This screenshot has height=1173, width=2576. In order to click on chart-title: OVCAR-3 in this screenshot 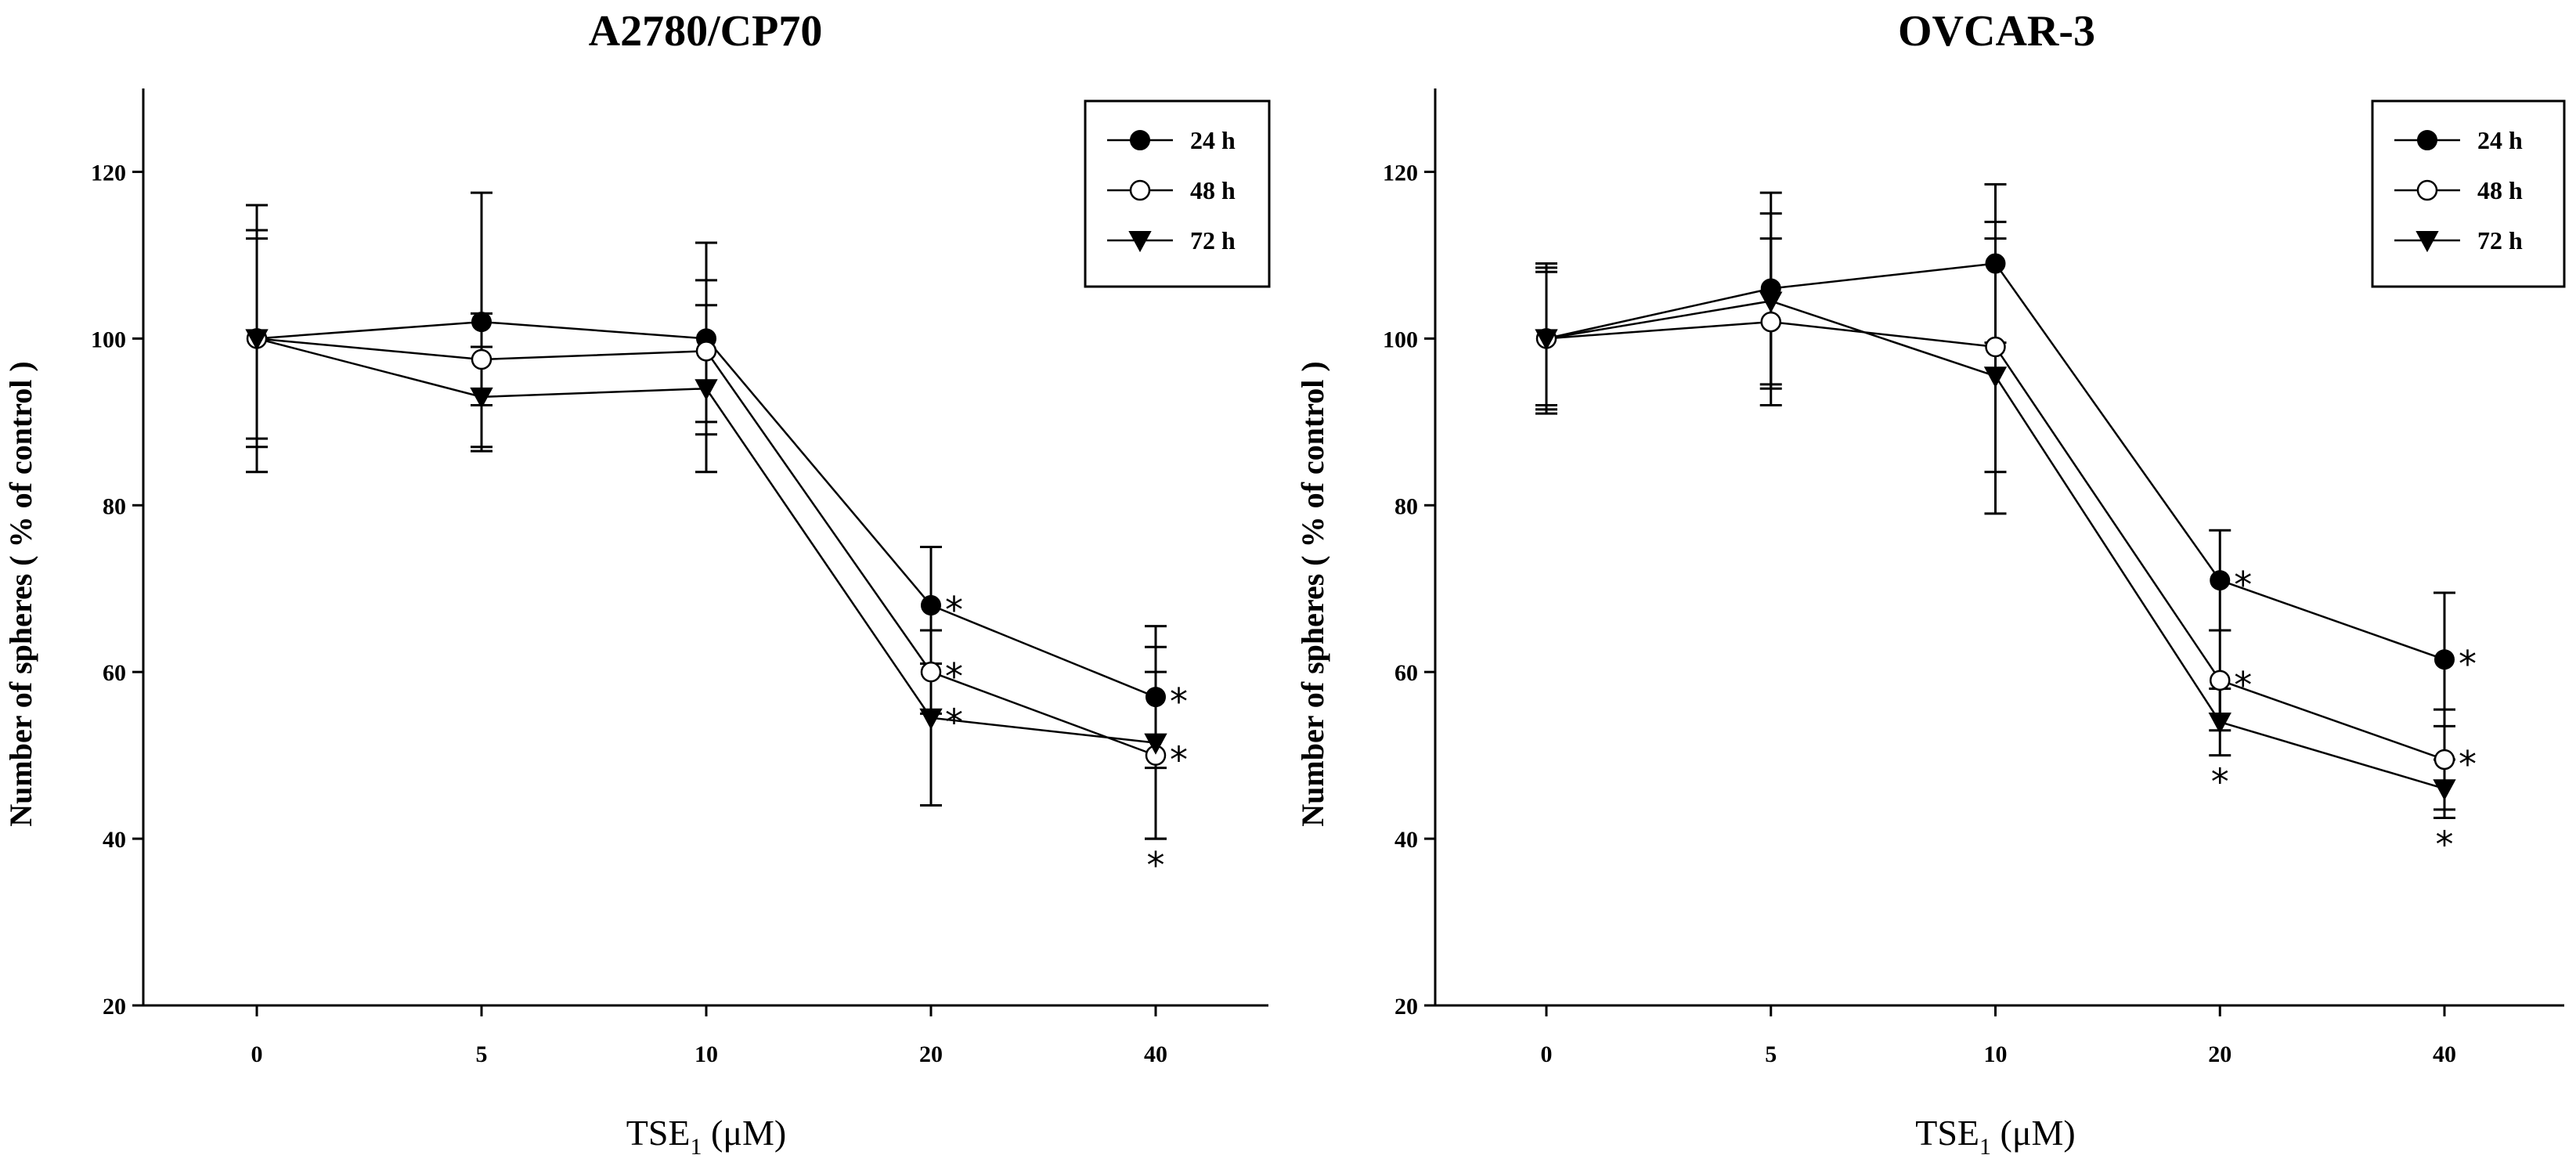, I will do `click(1997, 31)`.